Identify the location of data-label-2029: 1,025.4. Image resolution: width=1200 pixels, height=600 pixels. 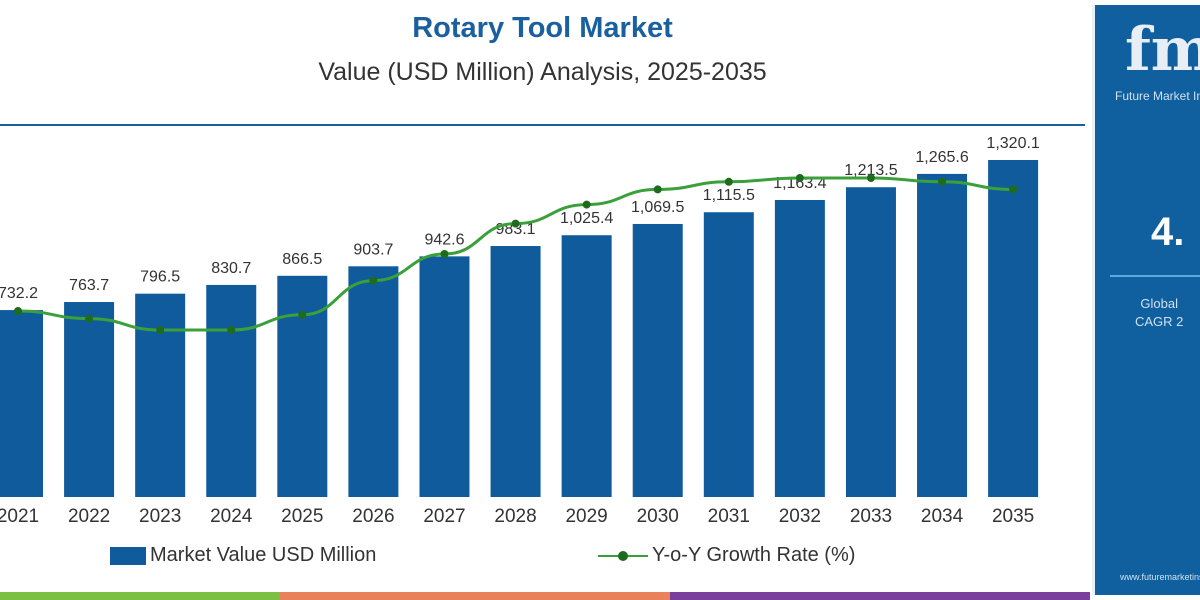
(586, 218).